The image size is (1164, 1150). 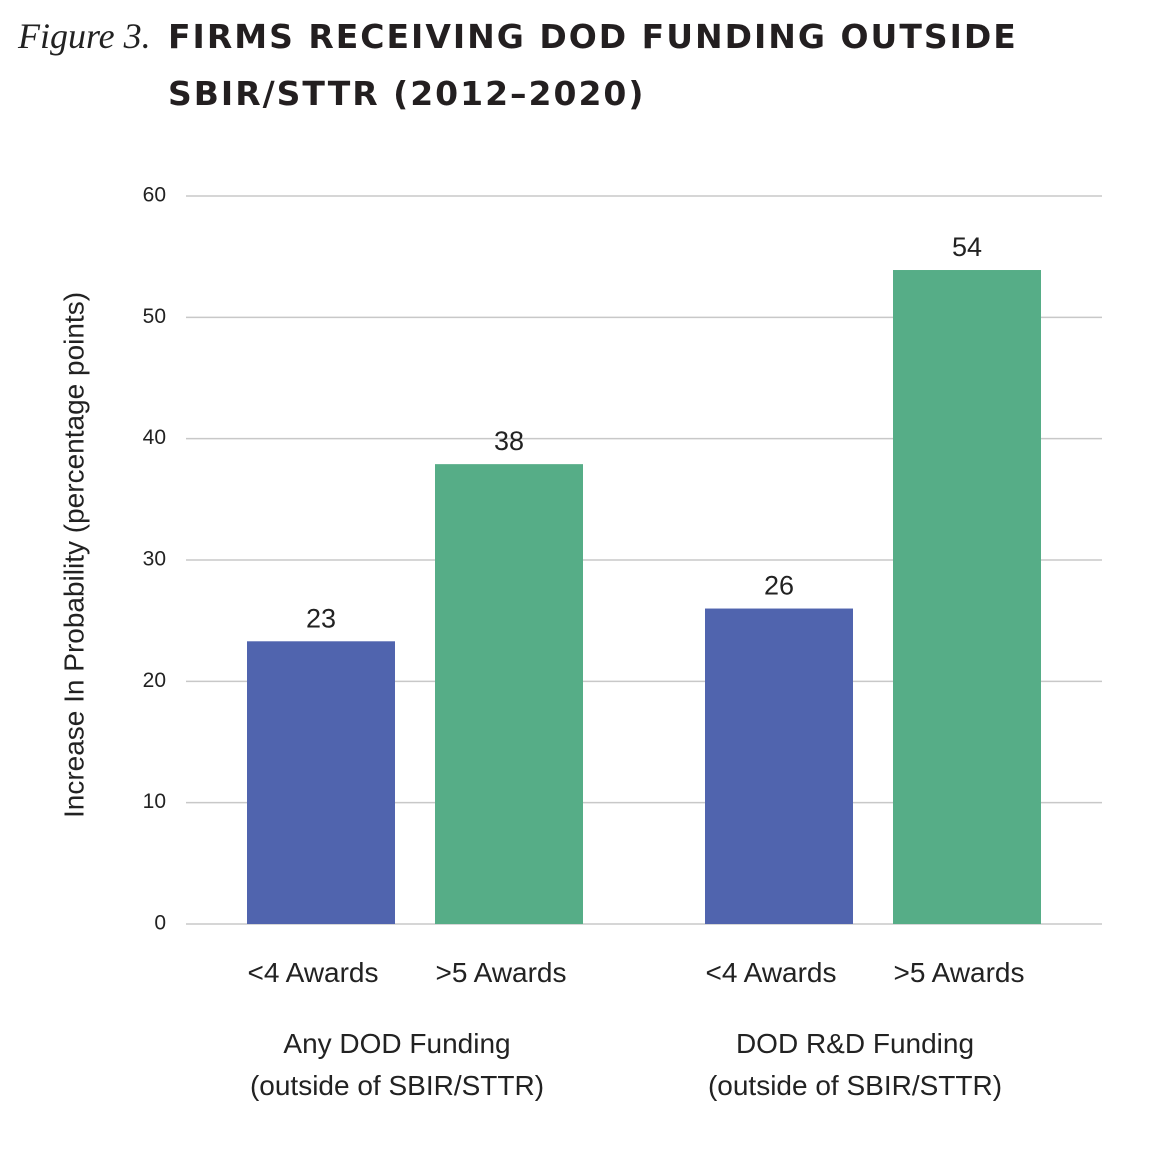 I want to click on value-label: 38, so click(x=509, y=441).